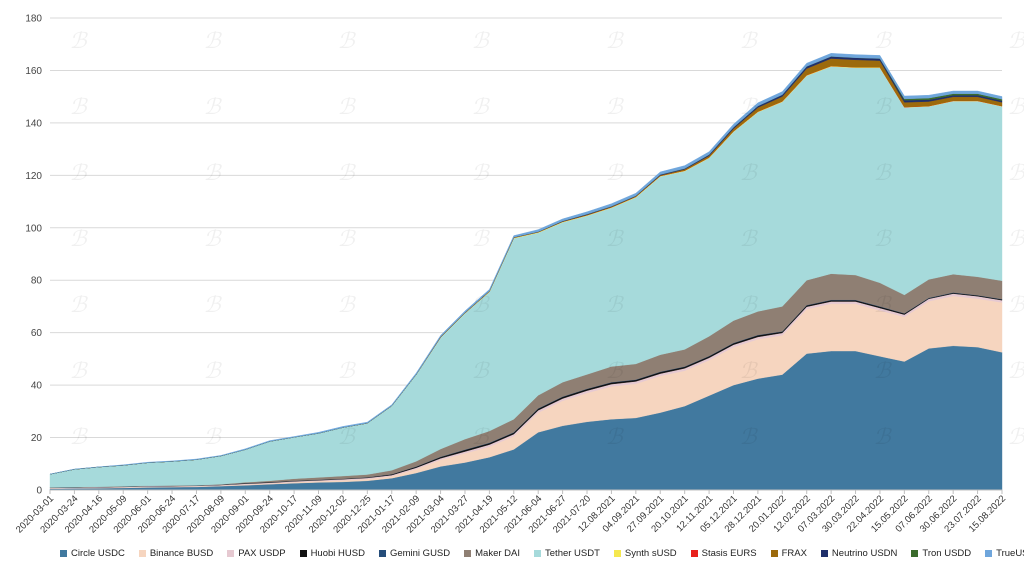 The height and width of the screenshot is (572, 1024). Describe the element at coordinates (572, 553) in the screenshot. I see `legend-label: Tether USDT` at that location.